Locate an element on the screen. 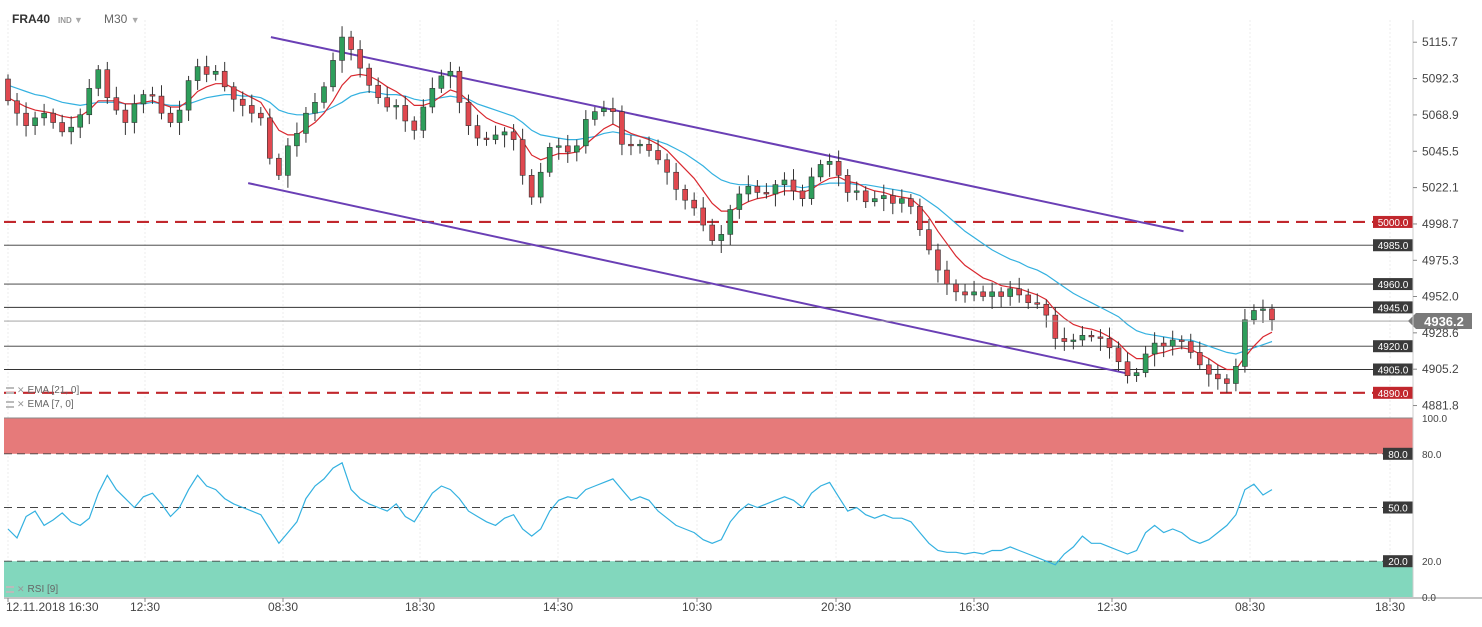 The image size is (1482, 627). level-tag-text: 4985.0 is located at coordinates (1393, 246).